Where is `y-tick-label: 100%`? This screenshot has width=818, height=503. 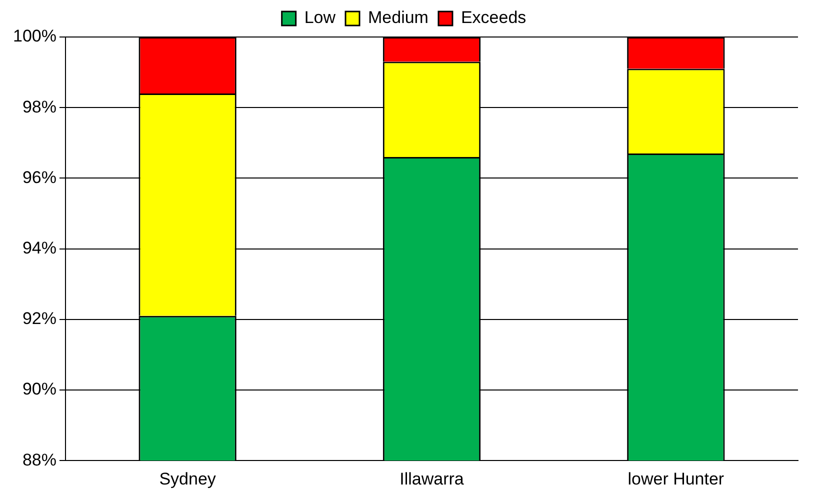
y-tick-label: 100% is located at coordinates (34, 36).